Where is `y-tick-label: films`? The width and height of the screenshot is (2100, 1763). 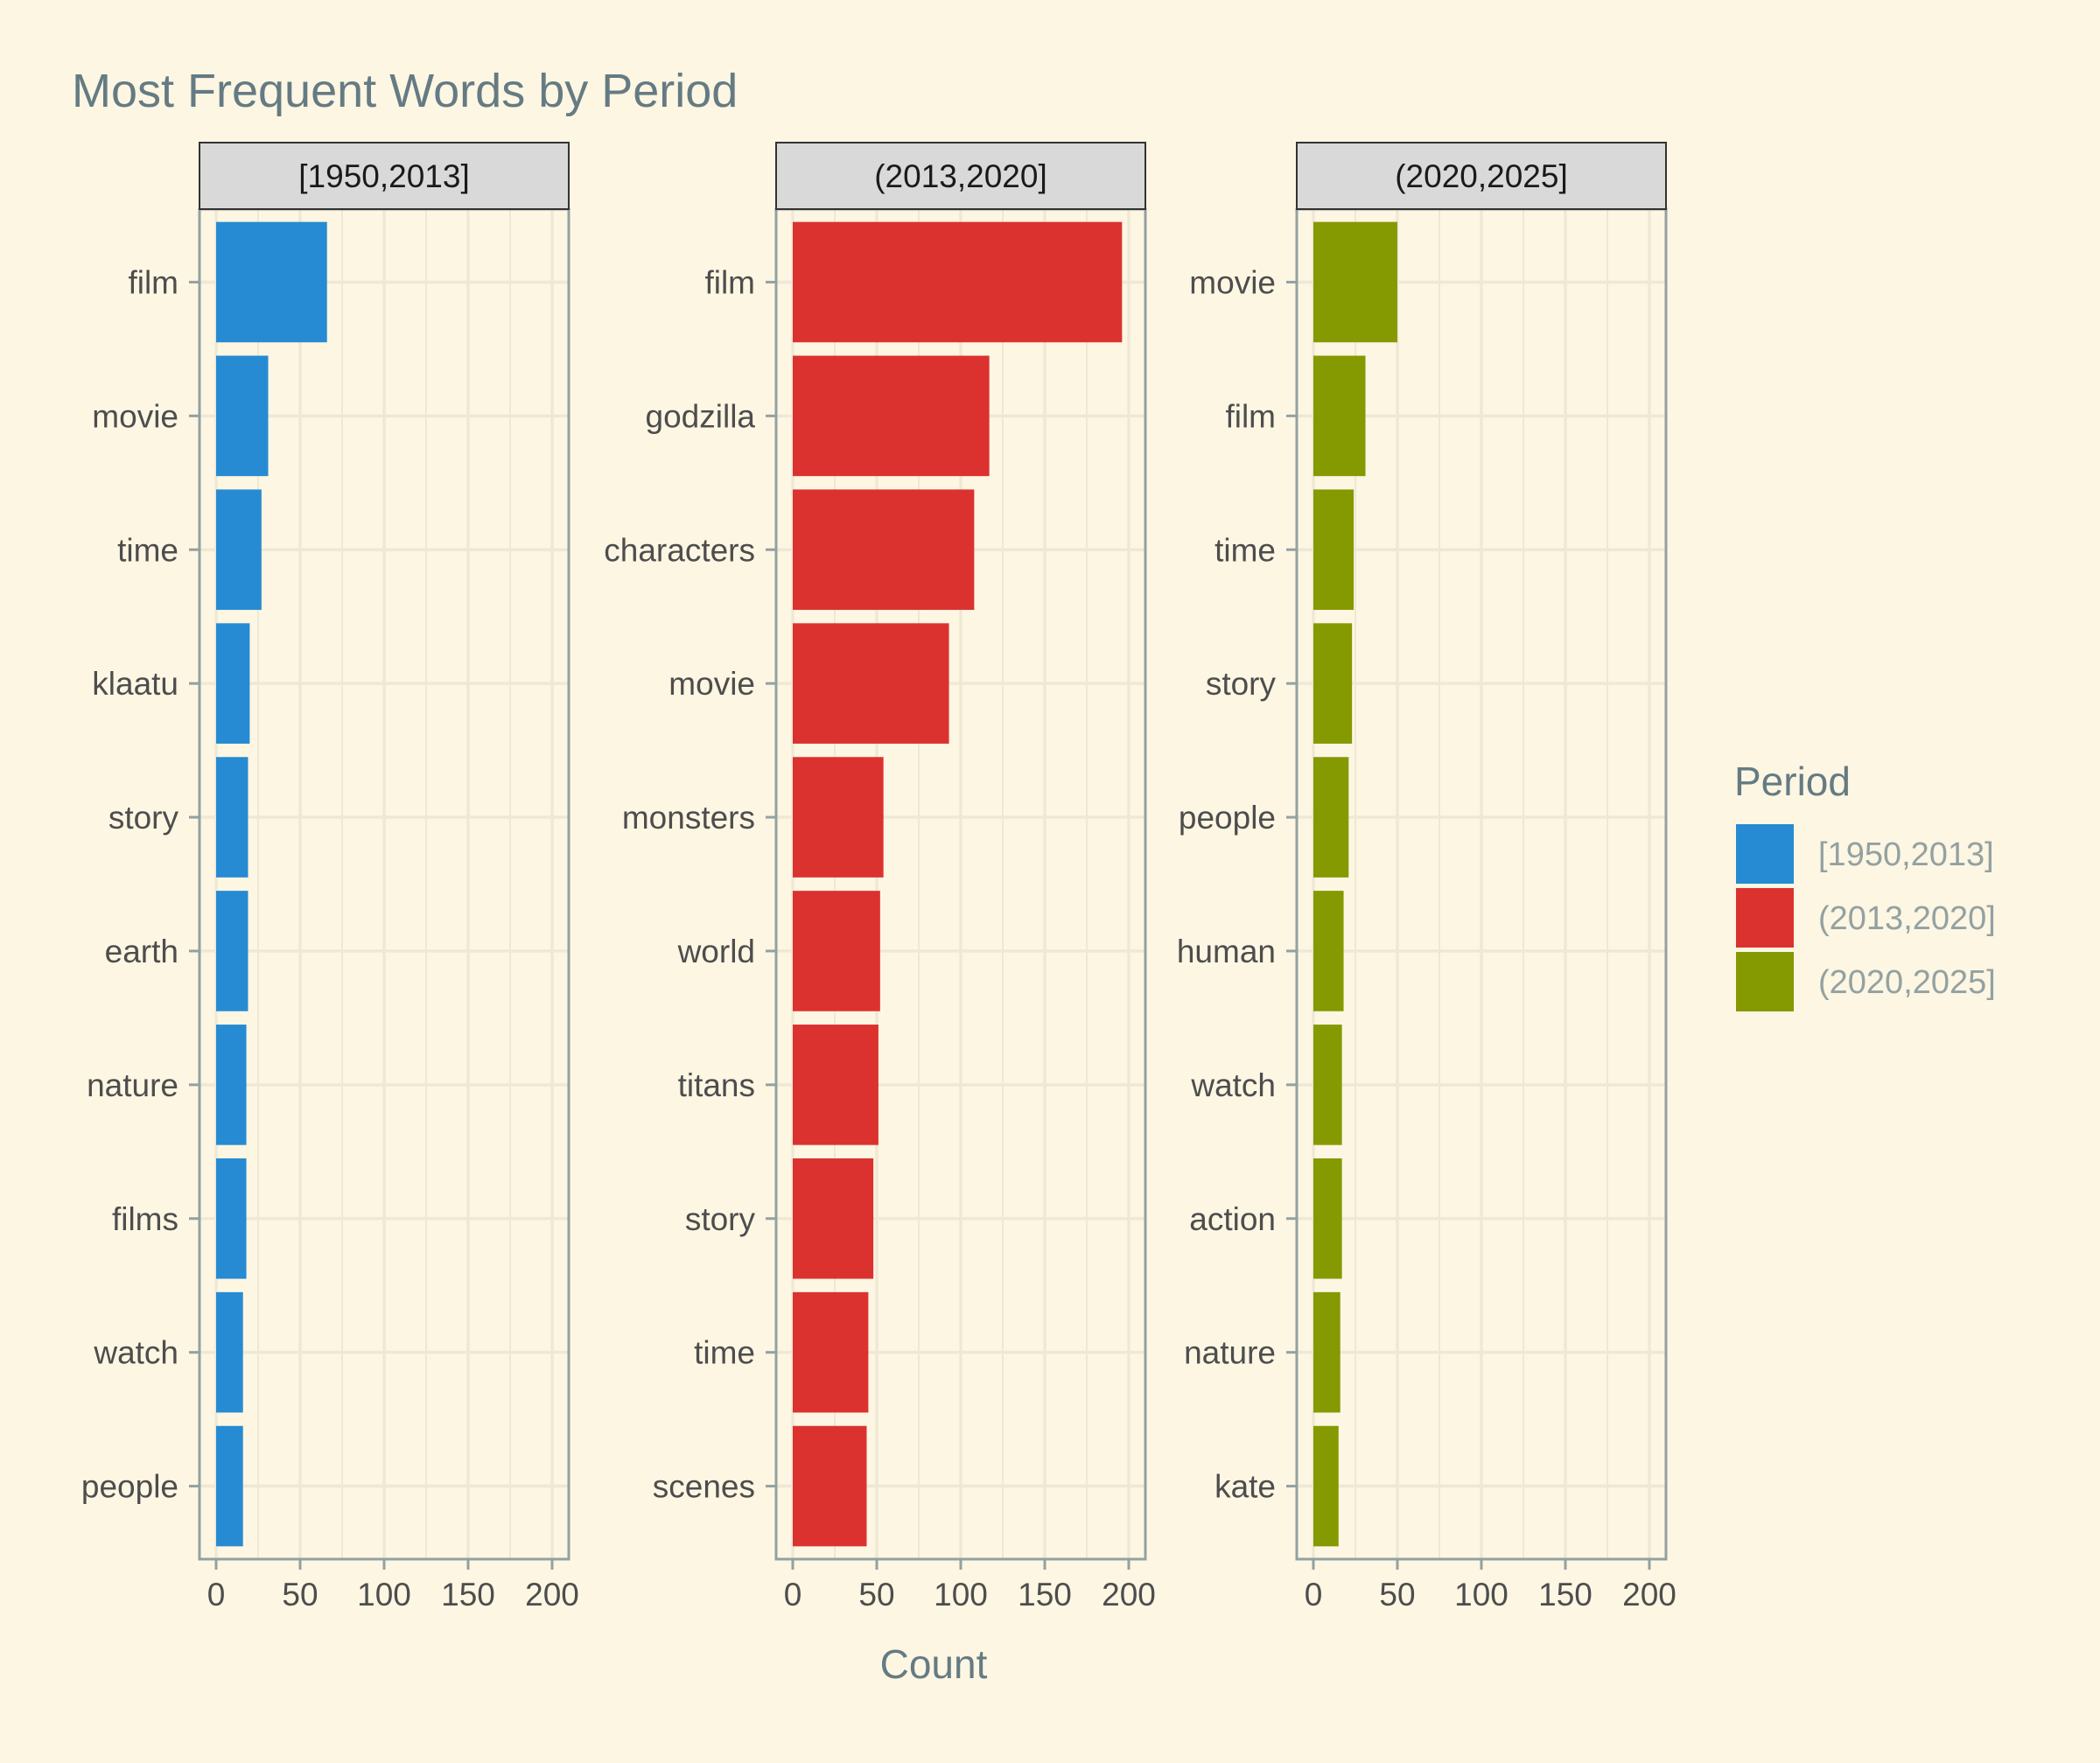
y-tick-label: films is located at coordinates (145, 1219).